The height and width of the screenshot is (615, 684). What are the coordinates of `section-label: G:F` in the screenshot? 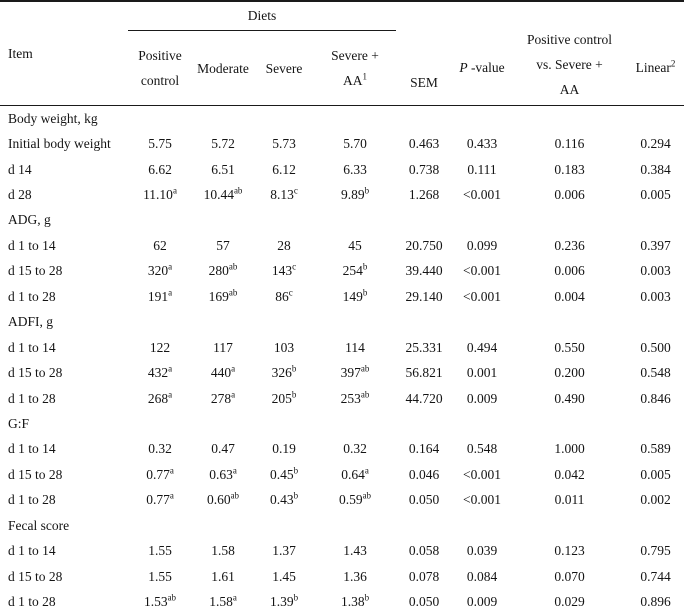 It's located at (19, 423).